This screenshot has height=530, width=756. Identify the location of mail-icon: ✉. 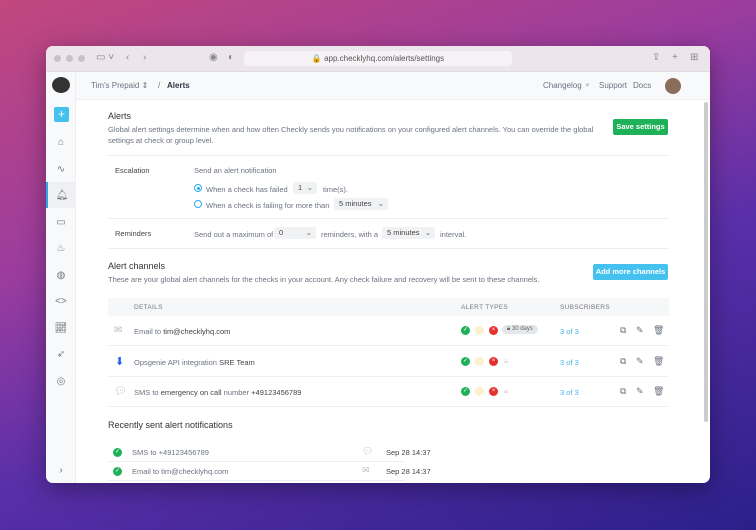
(118, 330).